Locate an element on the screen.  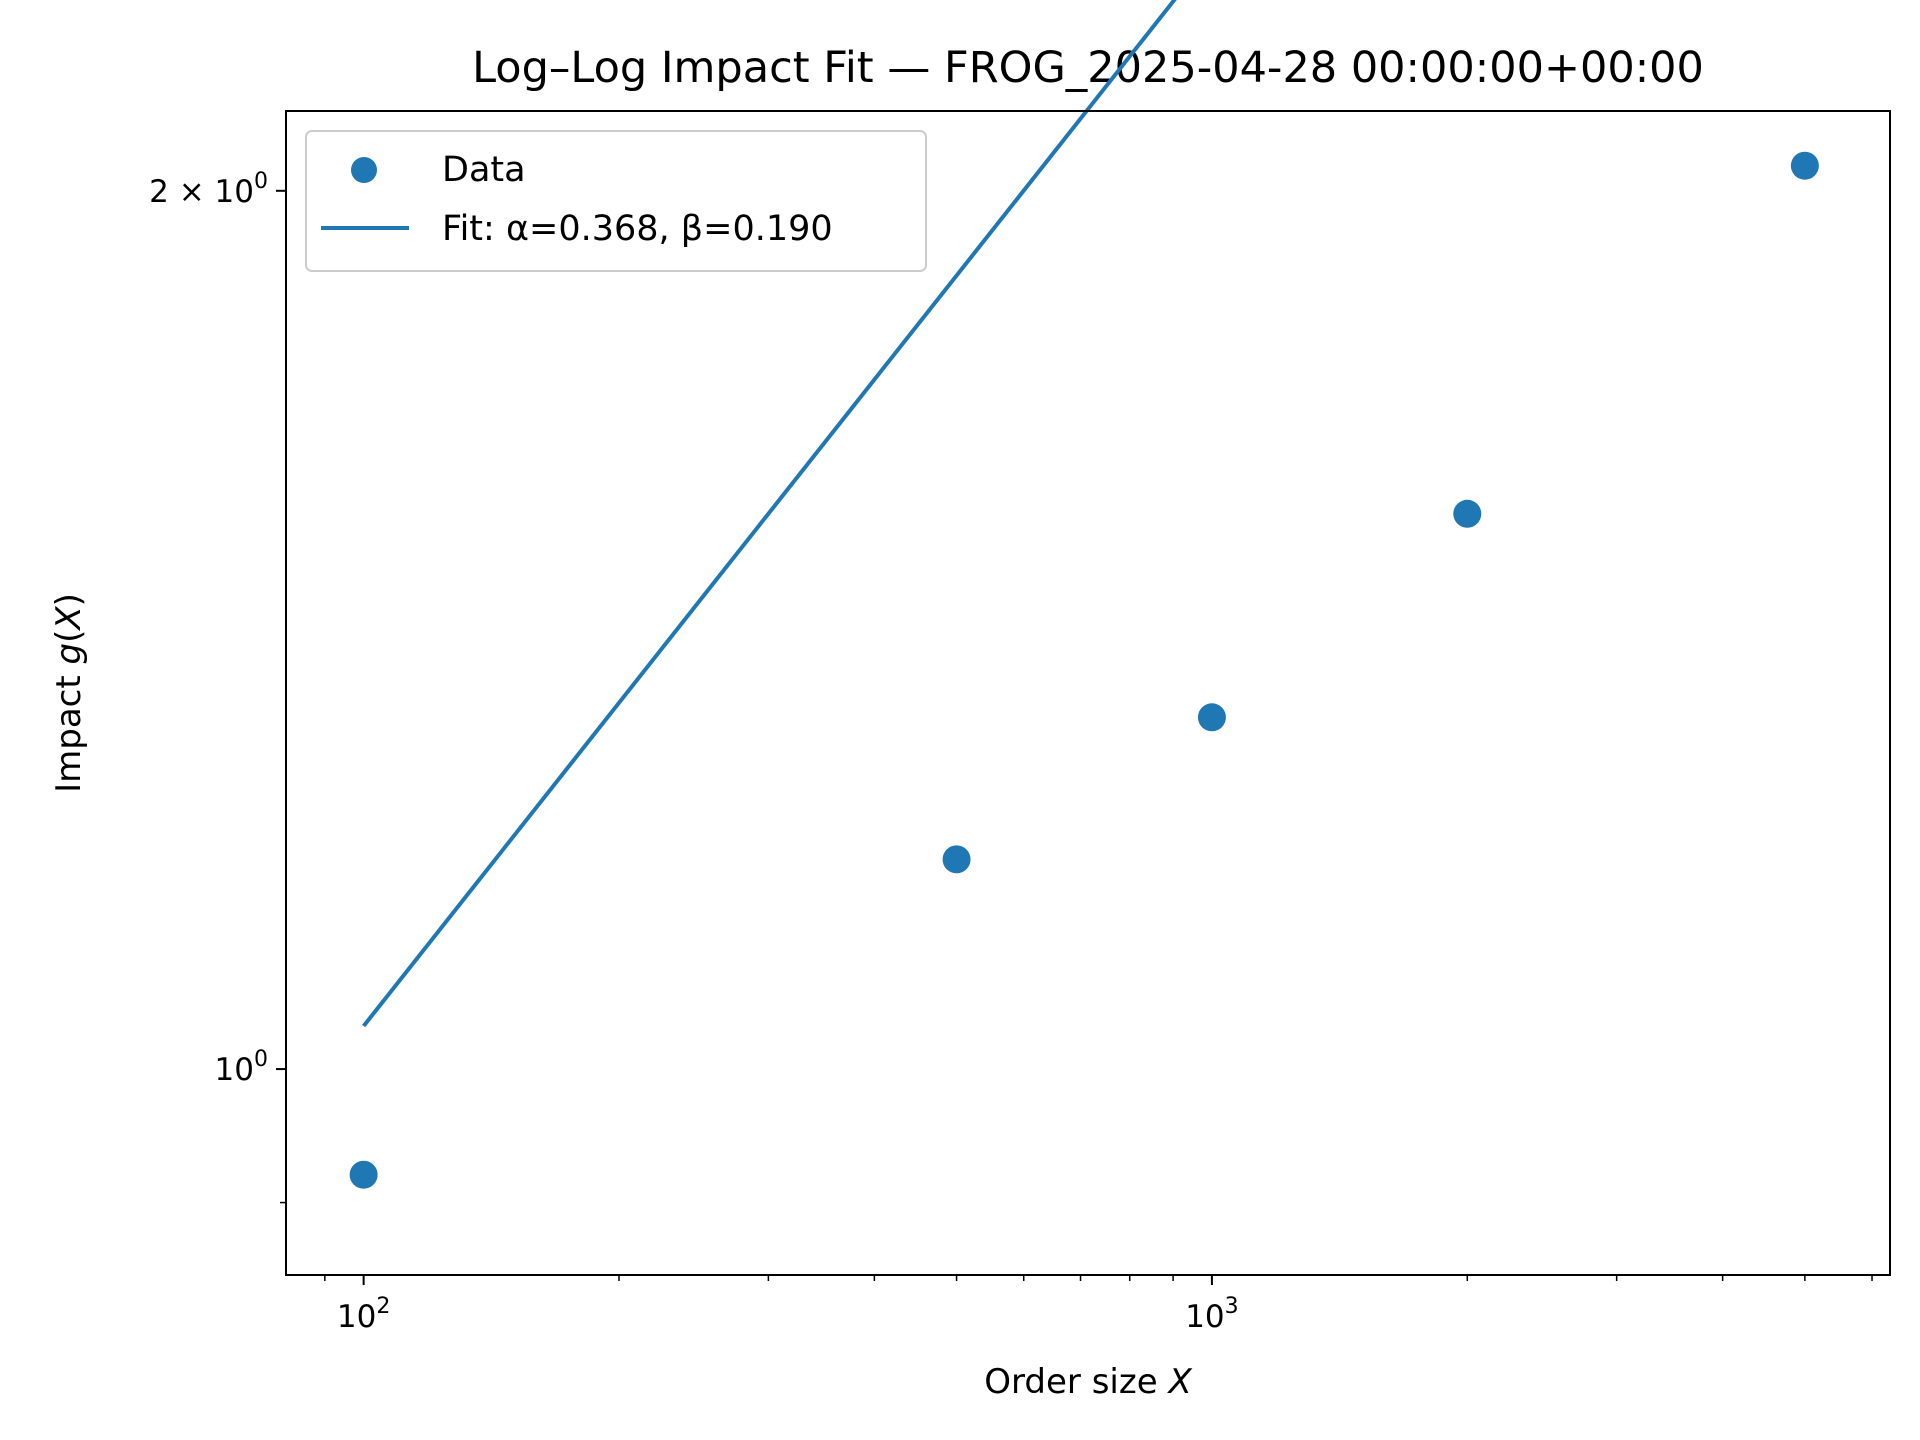
y-tick-label: 2 × 100 is located at coordinates (208, 189).